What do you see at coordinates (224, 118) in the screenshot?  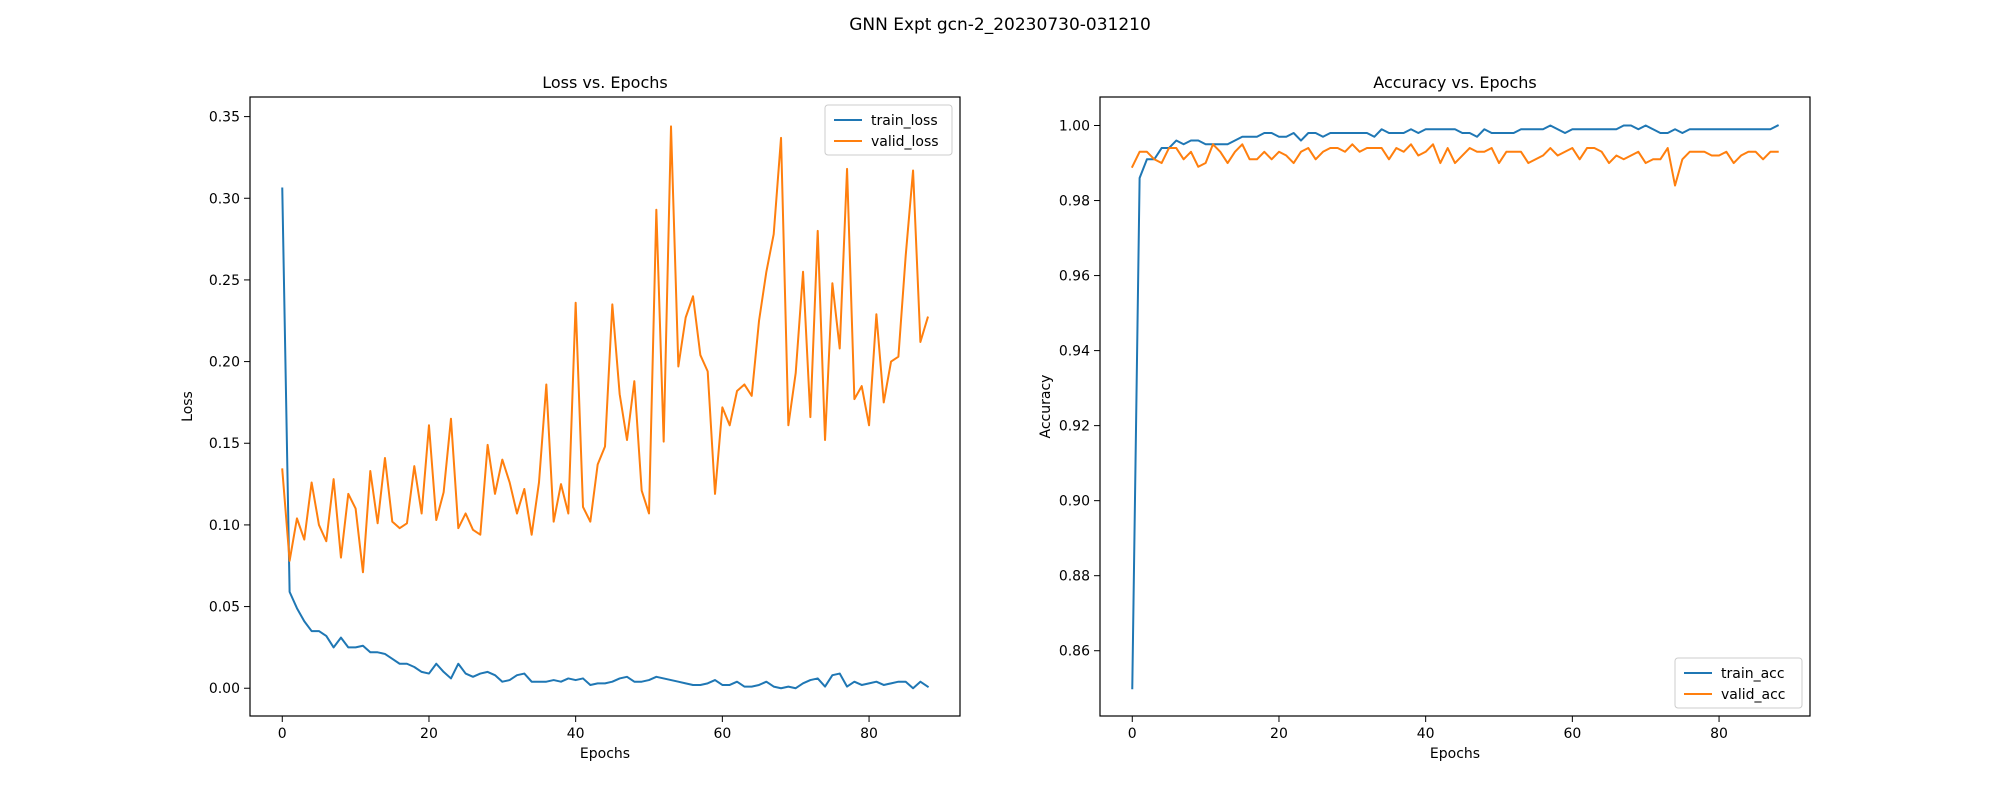 I see `y-tick-label: 0.35` at bounding box center [224, 118].